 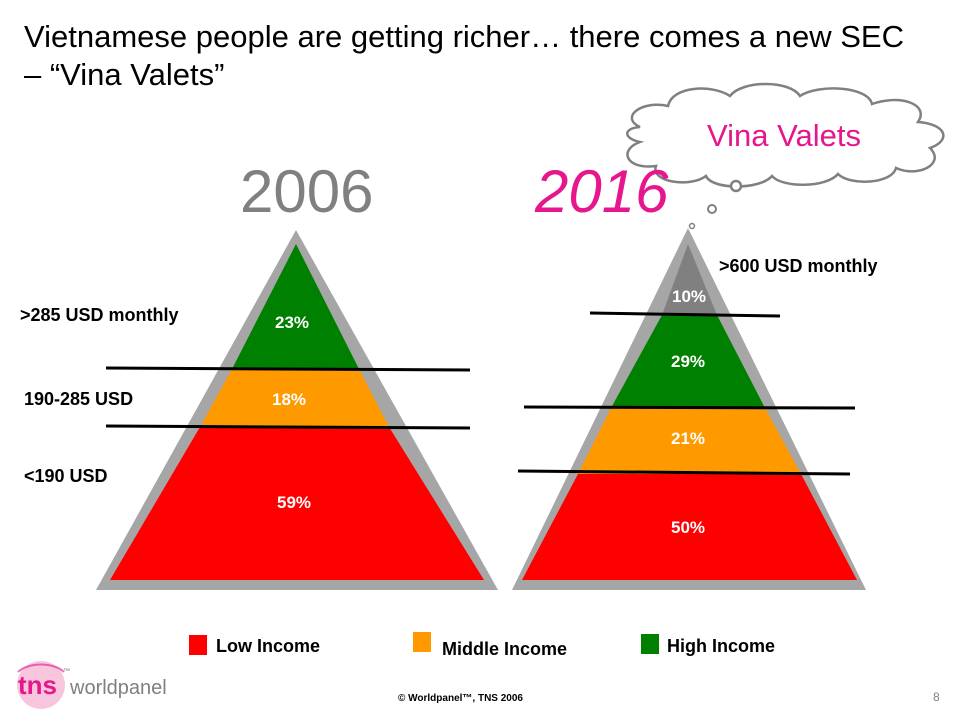 I want to click on logo-sub-text: worldpanel, so click(x=118, y=688).